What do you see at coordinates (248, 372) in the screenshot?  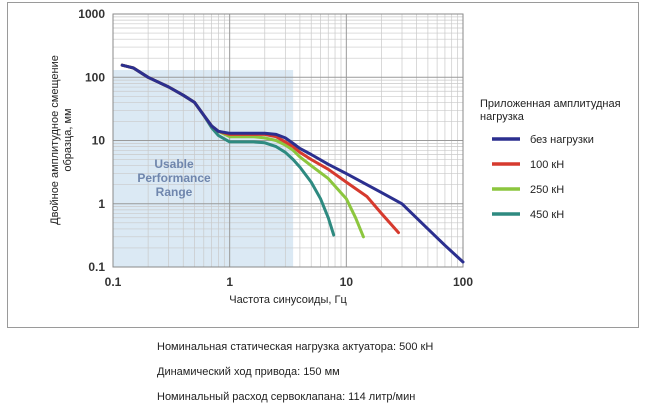 I see `spec-line-stroke: Динамический ход привода: 150 мм` at bounding box center [248, 372].